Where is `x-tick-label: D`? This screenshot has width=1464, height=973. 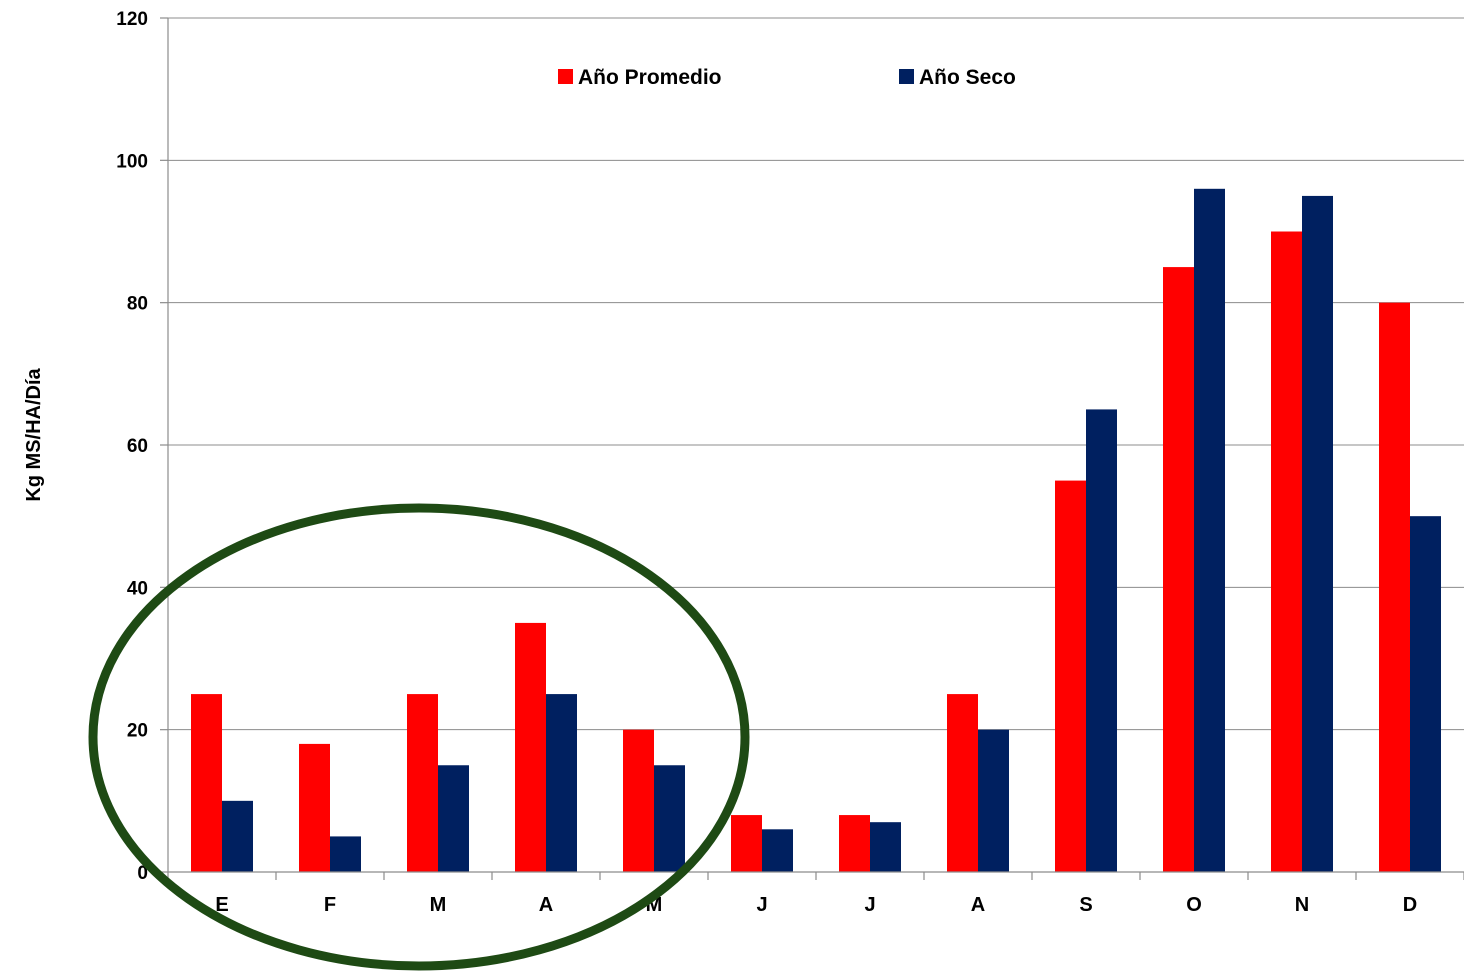 x-tick-label: D is located at coordinates (1410, 905).